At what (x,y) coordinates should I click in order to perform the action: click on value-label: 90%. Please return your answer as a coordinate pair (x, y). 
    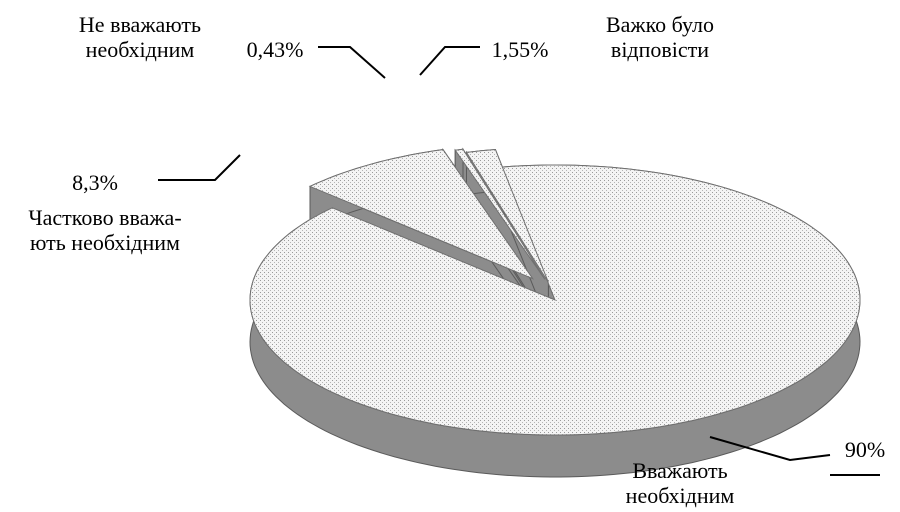
    Looking at the image, I should click on (865, 449).